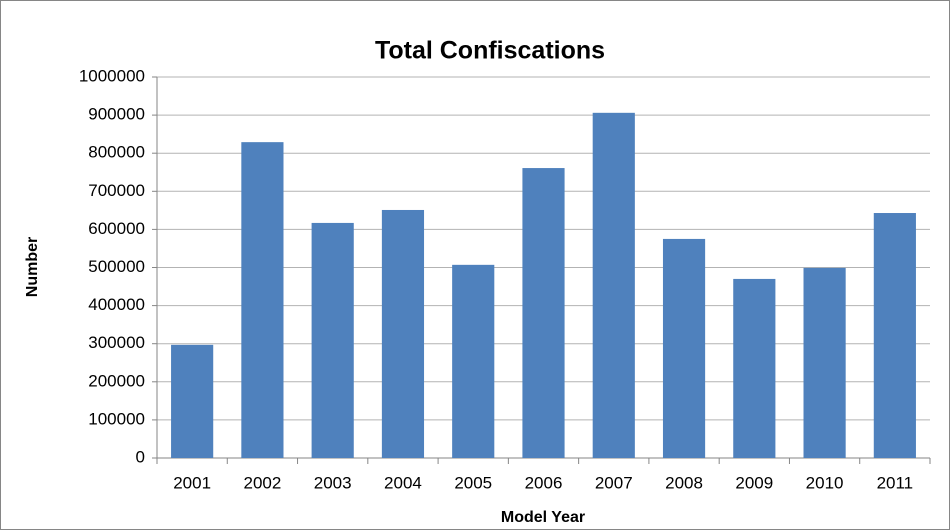 This screenshot has width=951, height=531. Describe the element at coordinates (192, 482) in the screenshot. I see `x-tick-label: 2001` at that location.